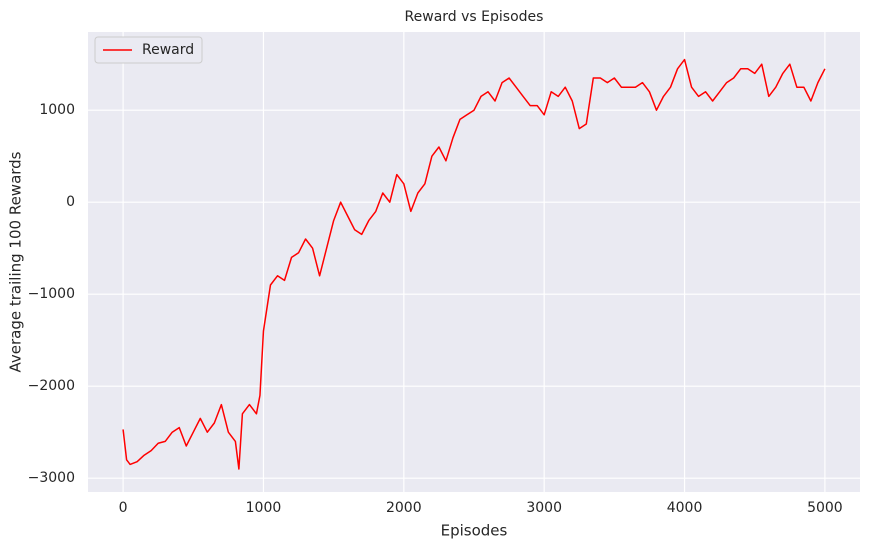 This screenshot has width=871, height=550. What do you see at coordinates (51, 478) in the screenshot?
I see `y-tick-label: −3000` at bounding box center [51, 478].